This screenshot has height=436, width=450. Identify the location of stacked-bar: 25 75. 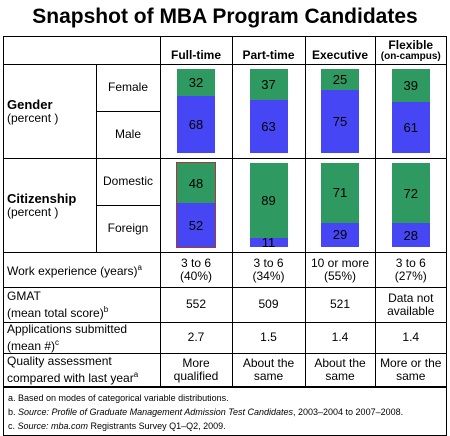
(340, 111).